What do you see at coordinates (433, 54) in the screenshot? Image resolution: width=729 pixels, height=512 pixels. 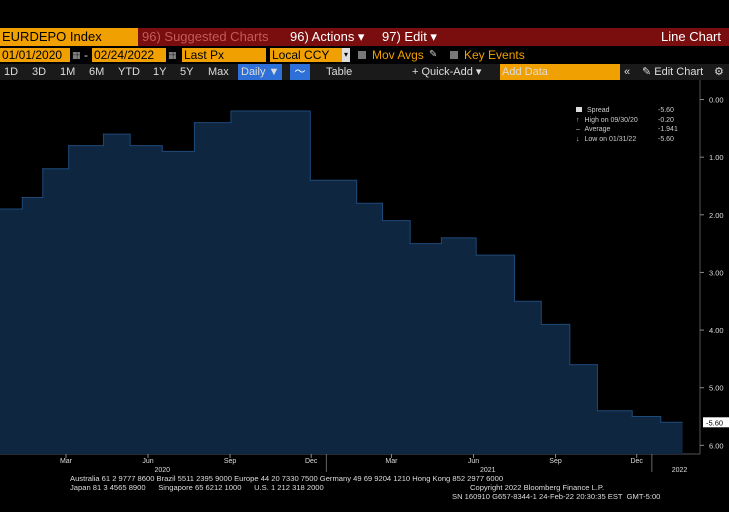 I see `pencil-icon: ✎` at bounding box center [433, 54].